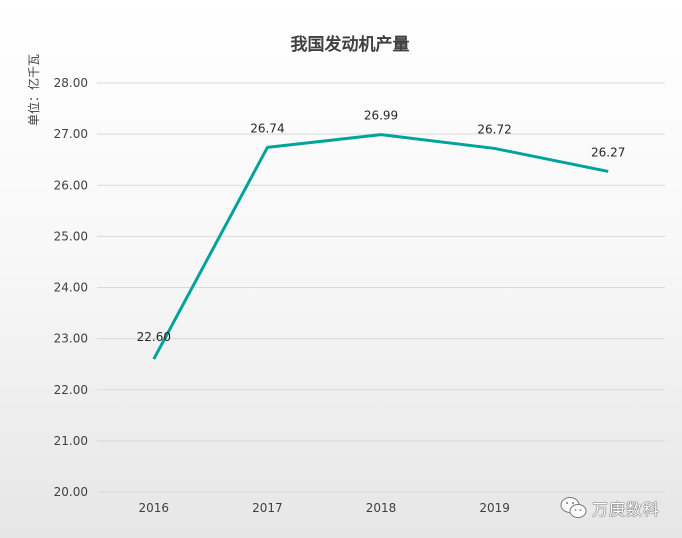 This screenshot has width=682, height=538. I want to click on y-tick-label: 24.00, so click(71, 288).